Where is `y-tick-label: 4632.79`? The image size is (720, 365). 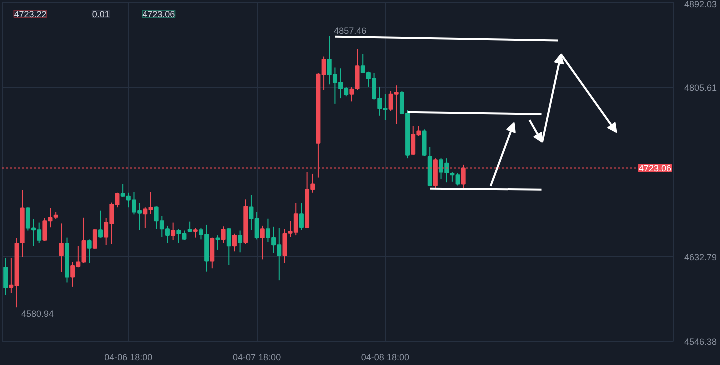
y-tick-label: 4632.79 is located at coordinates (701, 257).